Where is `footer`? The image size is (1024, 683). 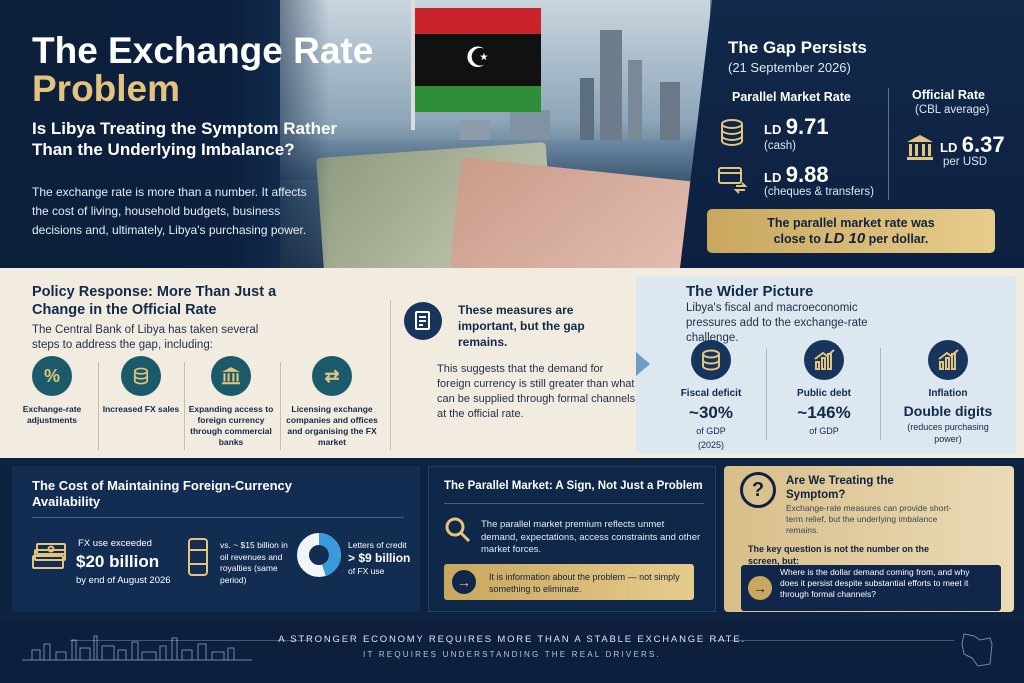 footer is located at coordinates (512, 651).